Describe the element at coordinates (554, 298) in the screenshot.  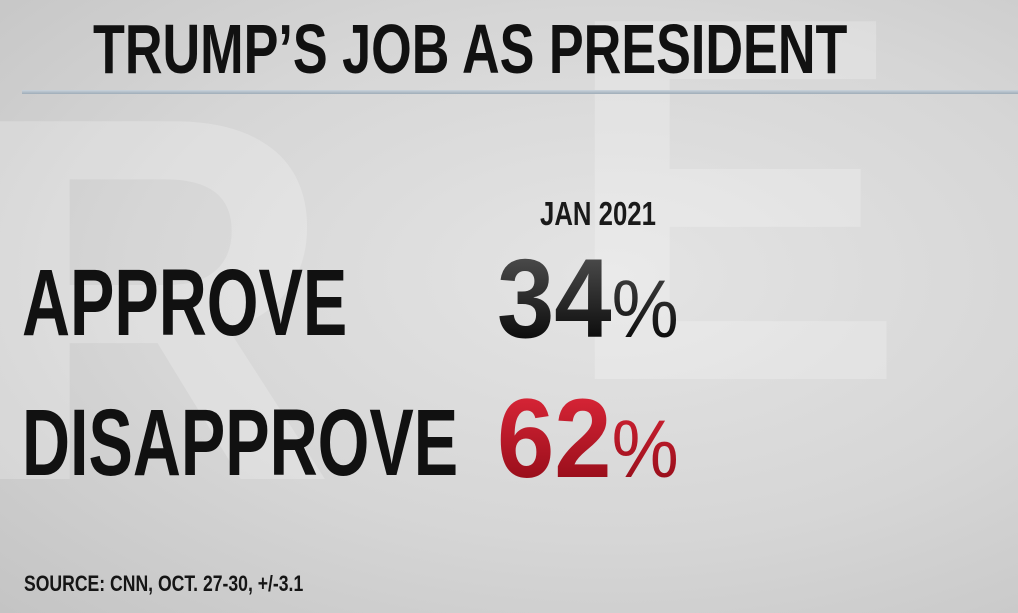
I see `approve-number: 34` at that location.